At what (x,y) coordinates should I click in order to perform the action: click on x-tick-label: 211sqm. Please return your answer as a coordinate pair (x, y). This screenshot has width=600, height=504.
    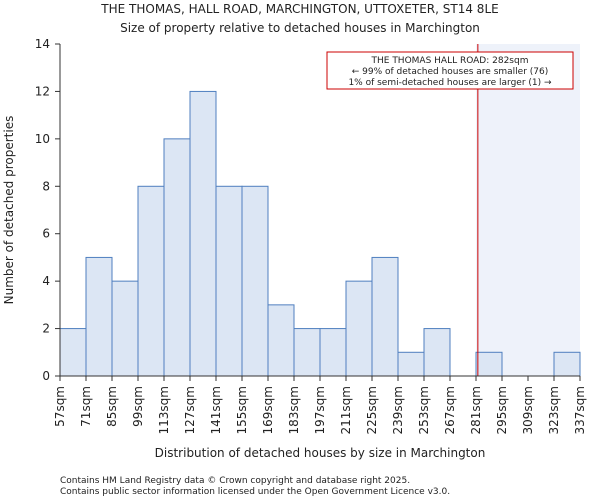
    Looking at the image, I should click on (346, 410).